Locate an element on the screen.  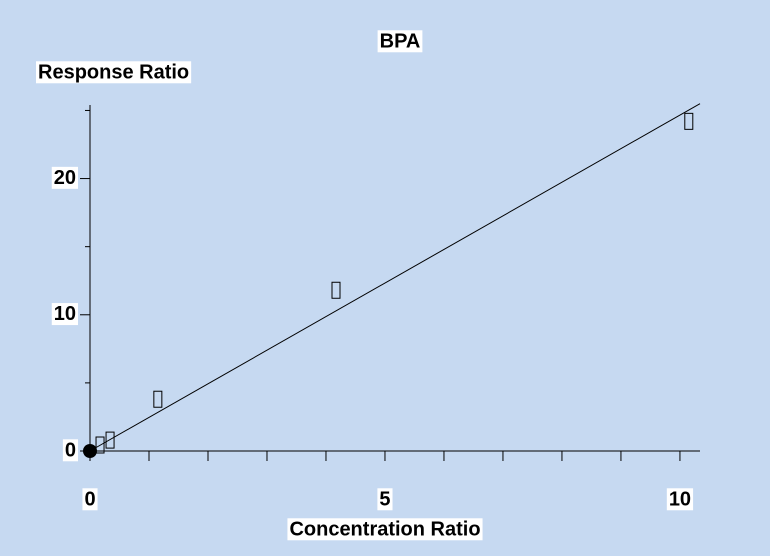
y-tick-label: 20 is located at coordinates (65, 178).